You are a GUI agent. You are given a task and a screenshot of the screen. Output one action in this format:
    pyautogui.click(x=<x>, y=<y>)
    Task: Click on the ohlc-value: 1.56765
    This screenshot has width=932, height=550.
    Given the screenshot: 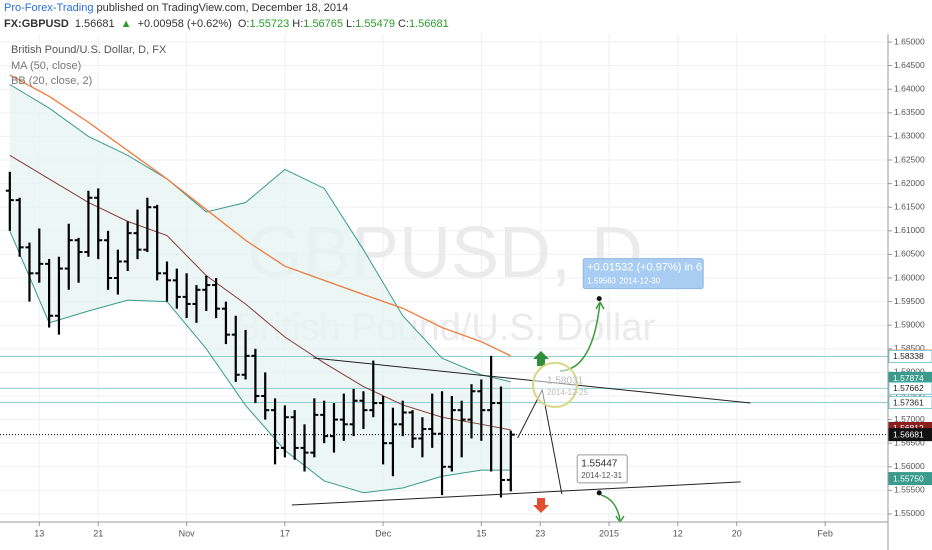 What is the action you would take?
    pyautogui.click(x=323, y=24)
    